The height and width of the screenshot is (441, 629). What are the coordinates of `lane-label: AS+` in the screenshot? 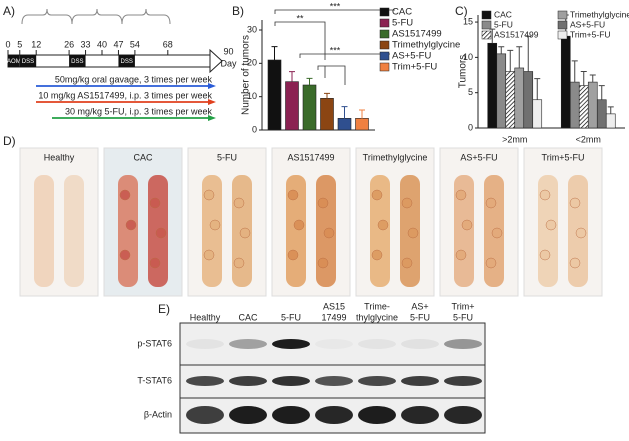 It's located at (419, 306).